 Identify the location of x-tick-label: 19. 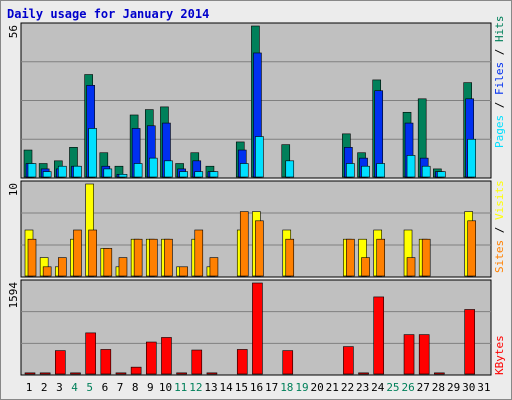
(301, 387).